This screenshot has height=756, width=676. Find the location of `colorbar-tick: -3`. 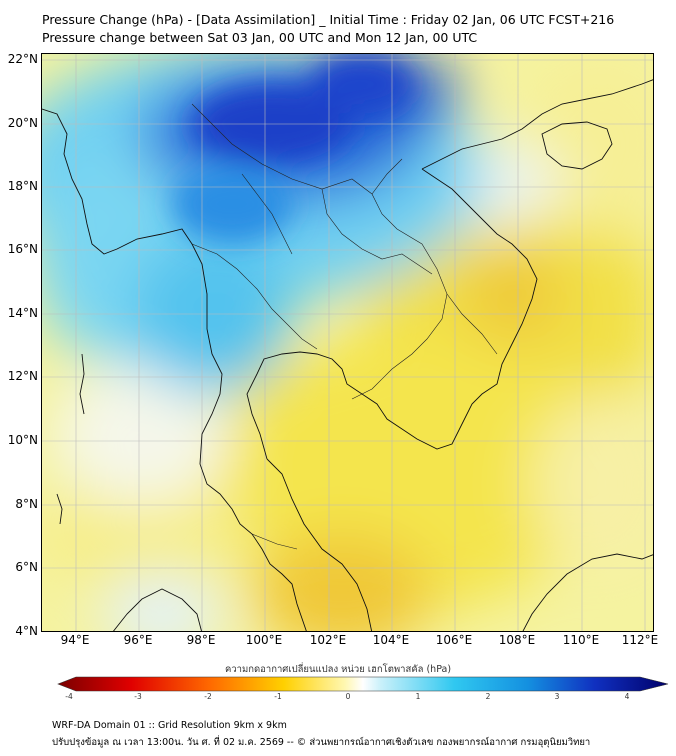

colorbar-tick: -3 is located at coordinates (138, 696).